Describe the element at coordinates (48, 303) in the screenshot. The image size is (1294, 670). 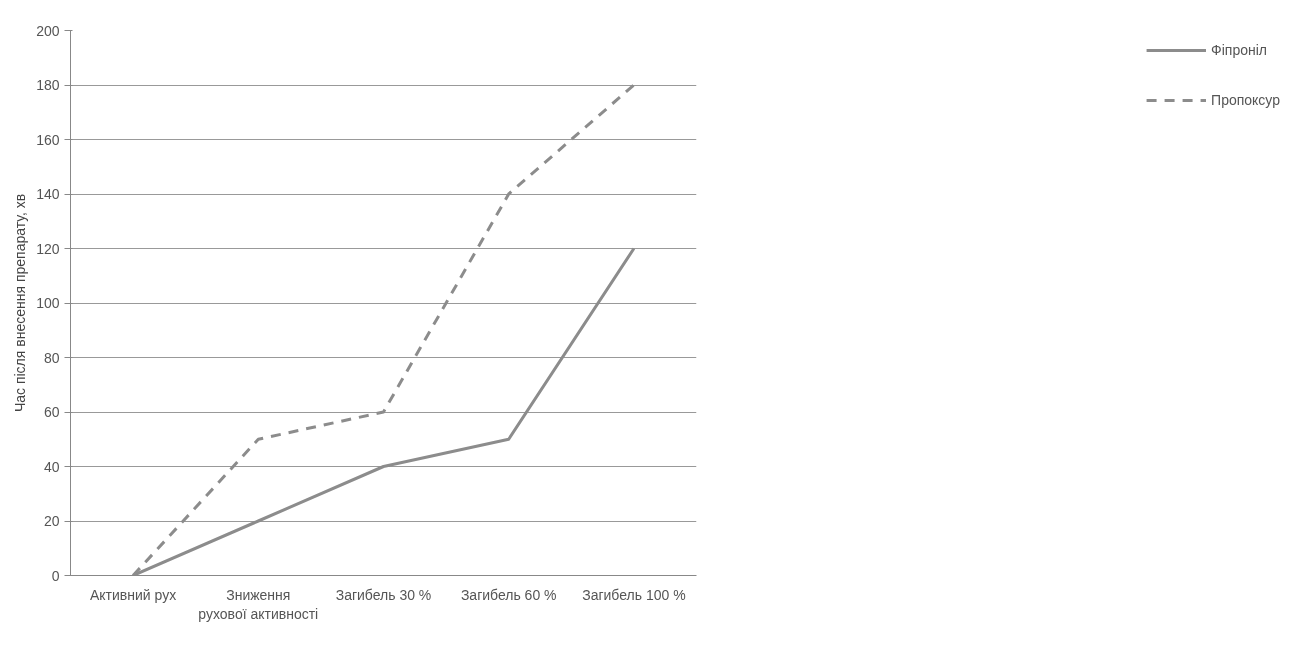
I see `y-tick-label: 100` at that location.